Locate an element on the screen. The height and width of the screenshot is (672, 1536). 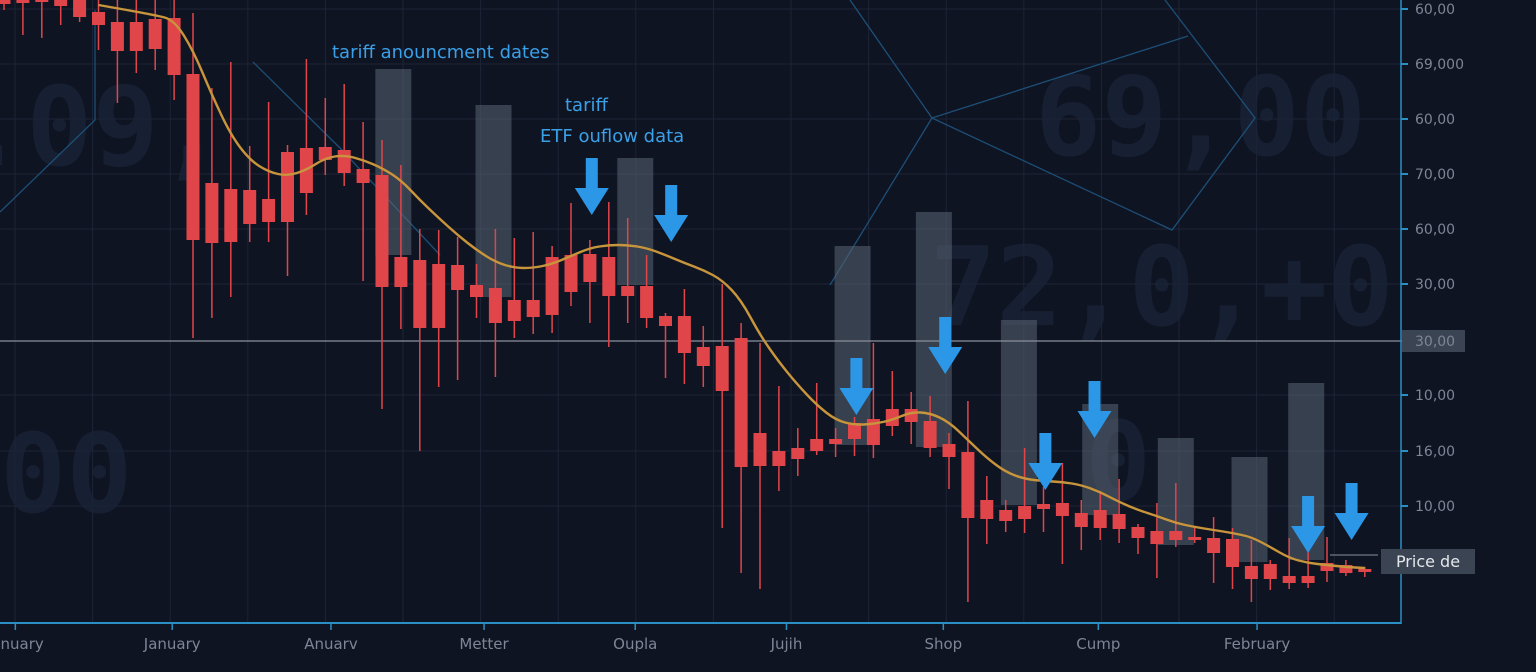
x-tick-label: February is located at coordinates (1257, 644).